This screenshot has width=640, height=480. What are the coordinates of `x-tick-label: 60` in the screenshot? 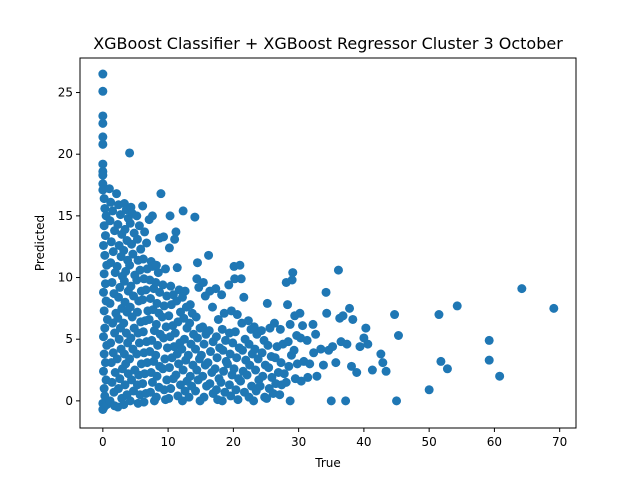 It's located at (494, 442).